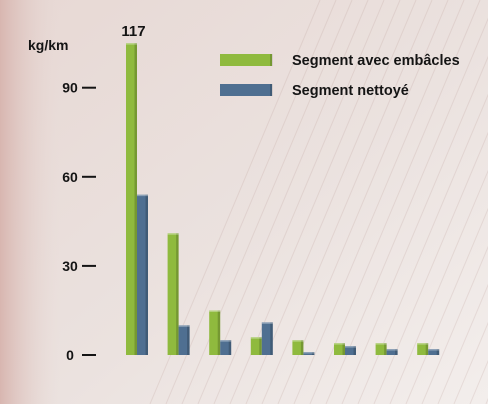 This screenshot has height=404, width=488. Describe the element at coordinates (70, 266) in the screenshot. I see `y-tick-label: 30` at that location.